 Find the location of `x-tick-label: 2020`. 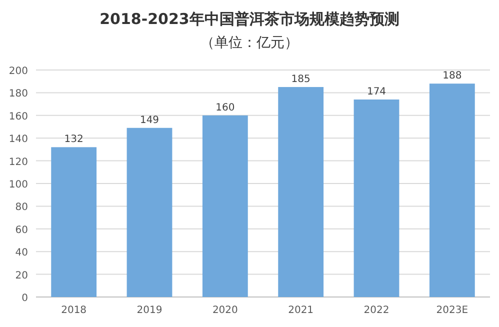

x-tick-label: 2020 is located at coordinates (225, 310).